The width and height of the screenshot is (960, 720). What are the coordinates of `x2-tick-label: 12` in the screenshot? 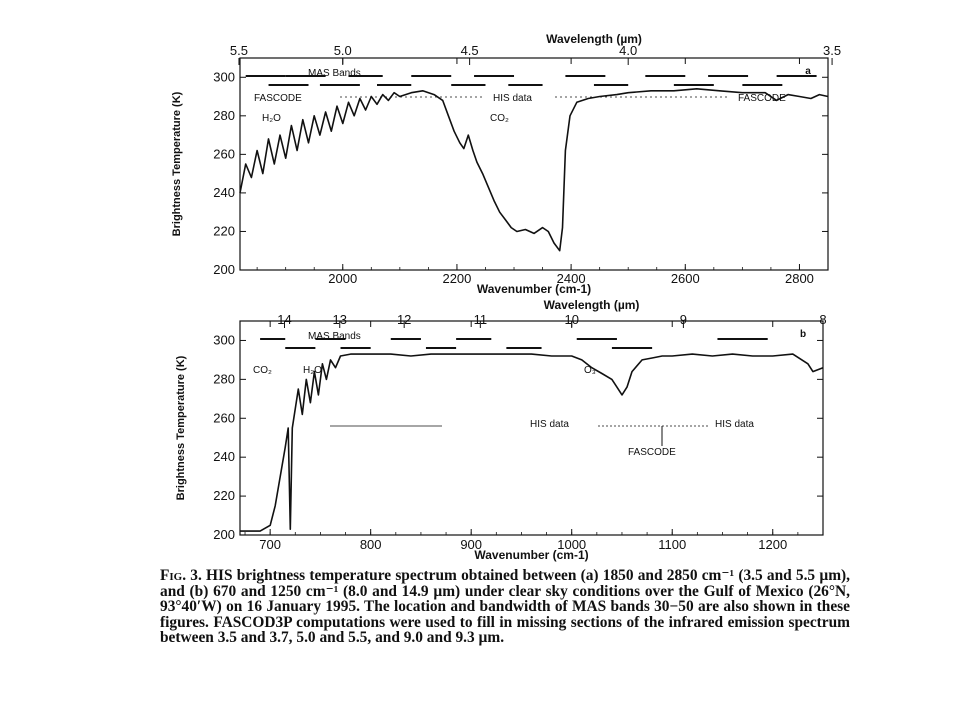 It's located at (404, 319).